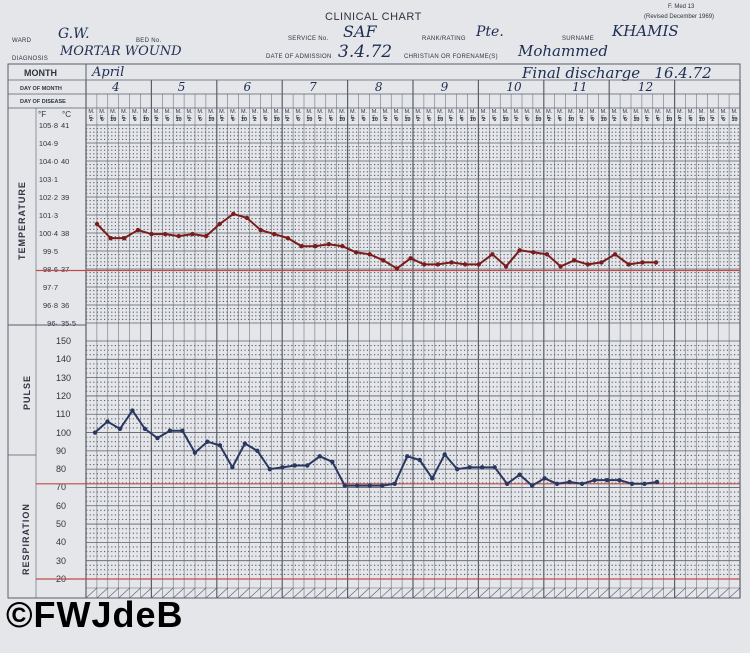 This screenshot has height=653, width=750. What do you see at coordinates (61, 469) in the screenshot?
I see `pulse-resp-tick: 80` at bounding box center [61, 469].